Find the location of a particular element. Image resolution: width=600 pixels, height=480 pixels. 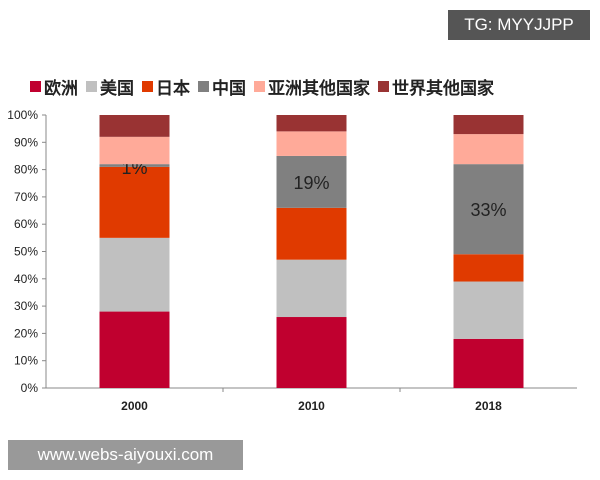

y-tick-label: 90% is located at coordinates (26, 142).